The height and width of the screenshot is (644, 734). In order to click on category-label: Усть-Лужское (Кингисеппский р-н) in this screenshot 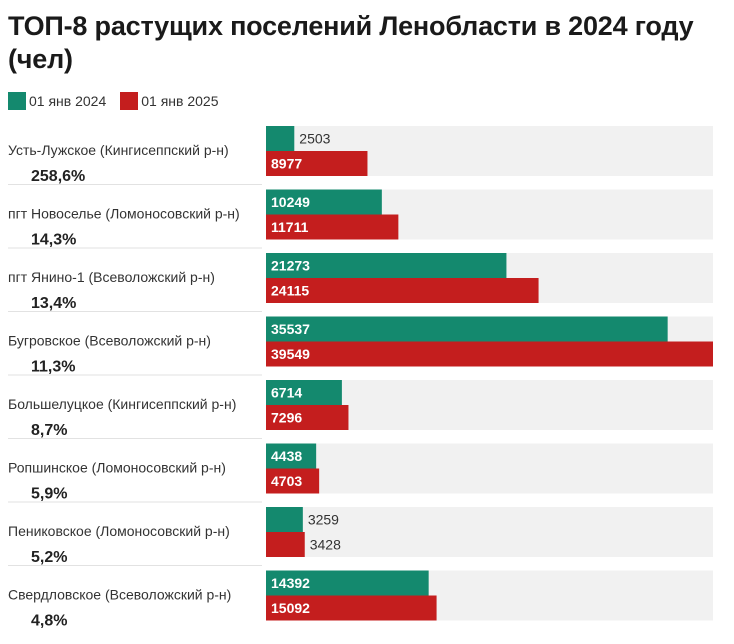, I will do `click(118, 150)`.